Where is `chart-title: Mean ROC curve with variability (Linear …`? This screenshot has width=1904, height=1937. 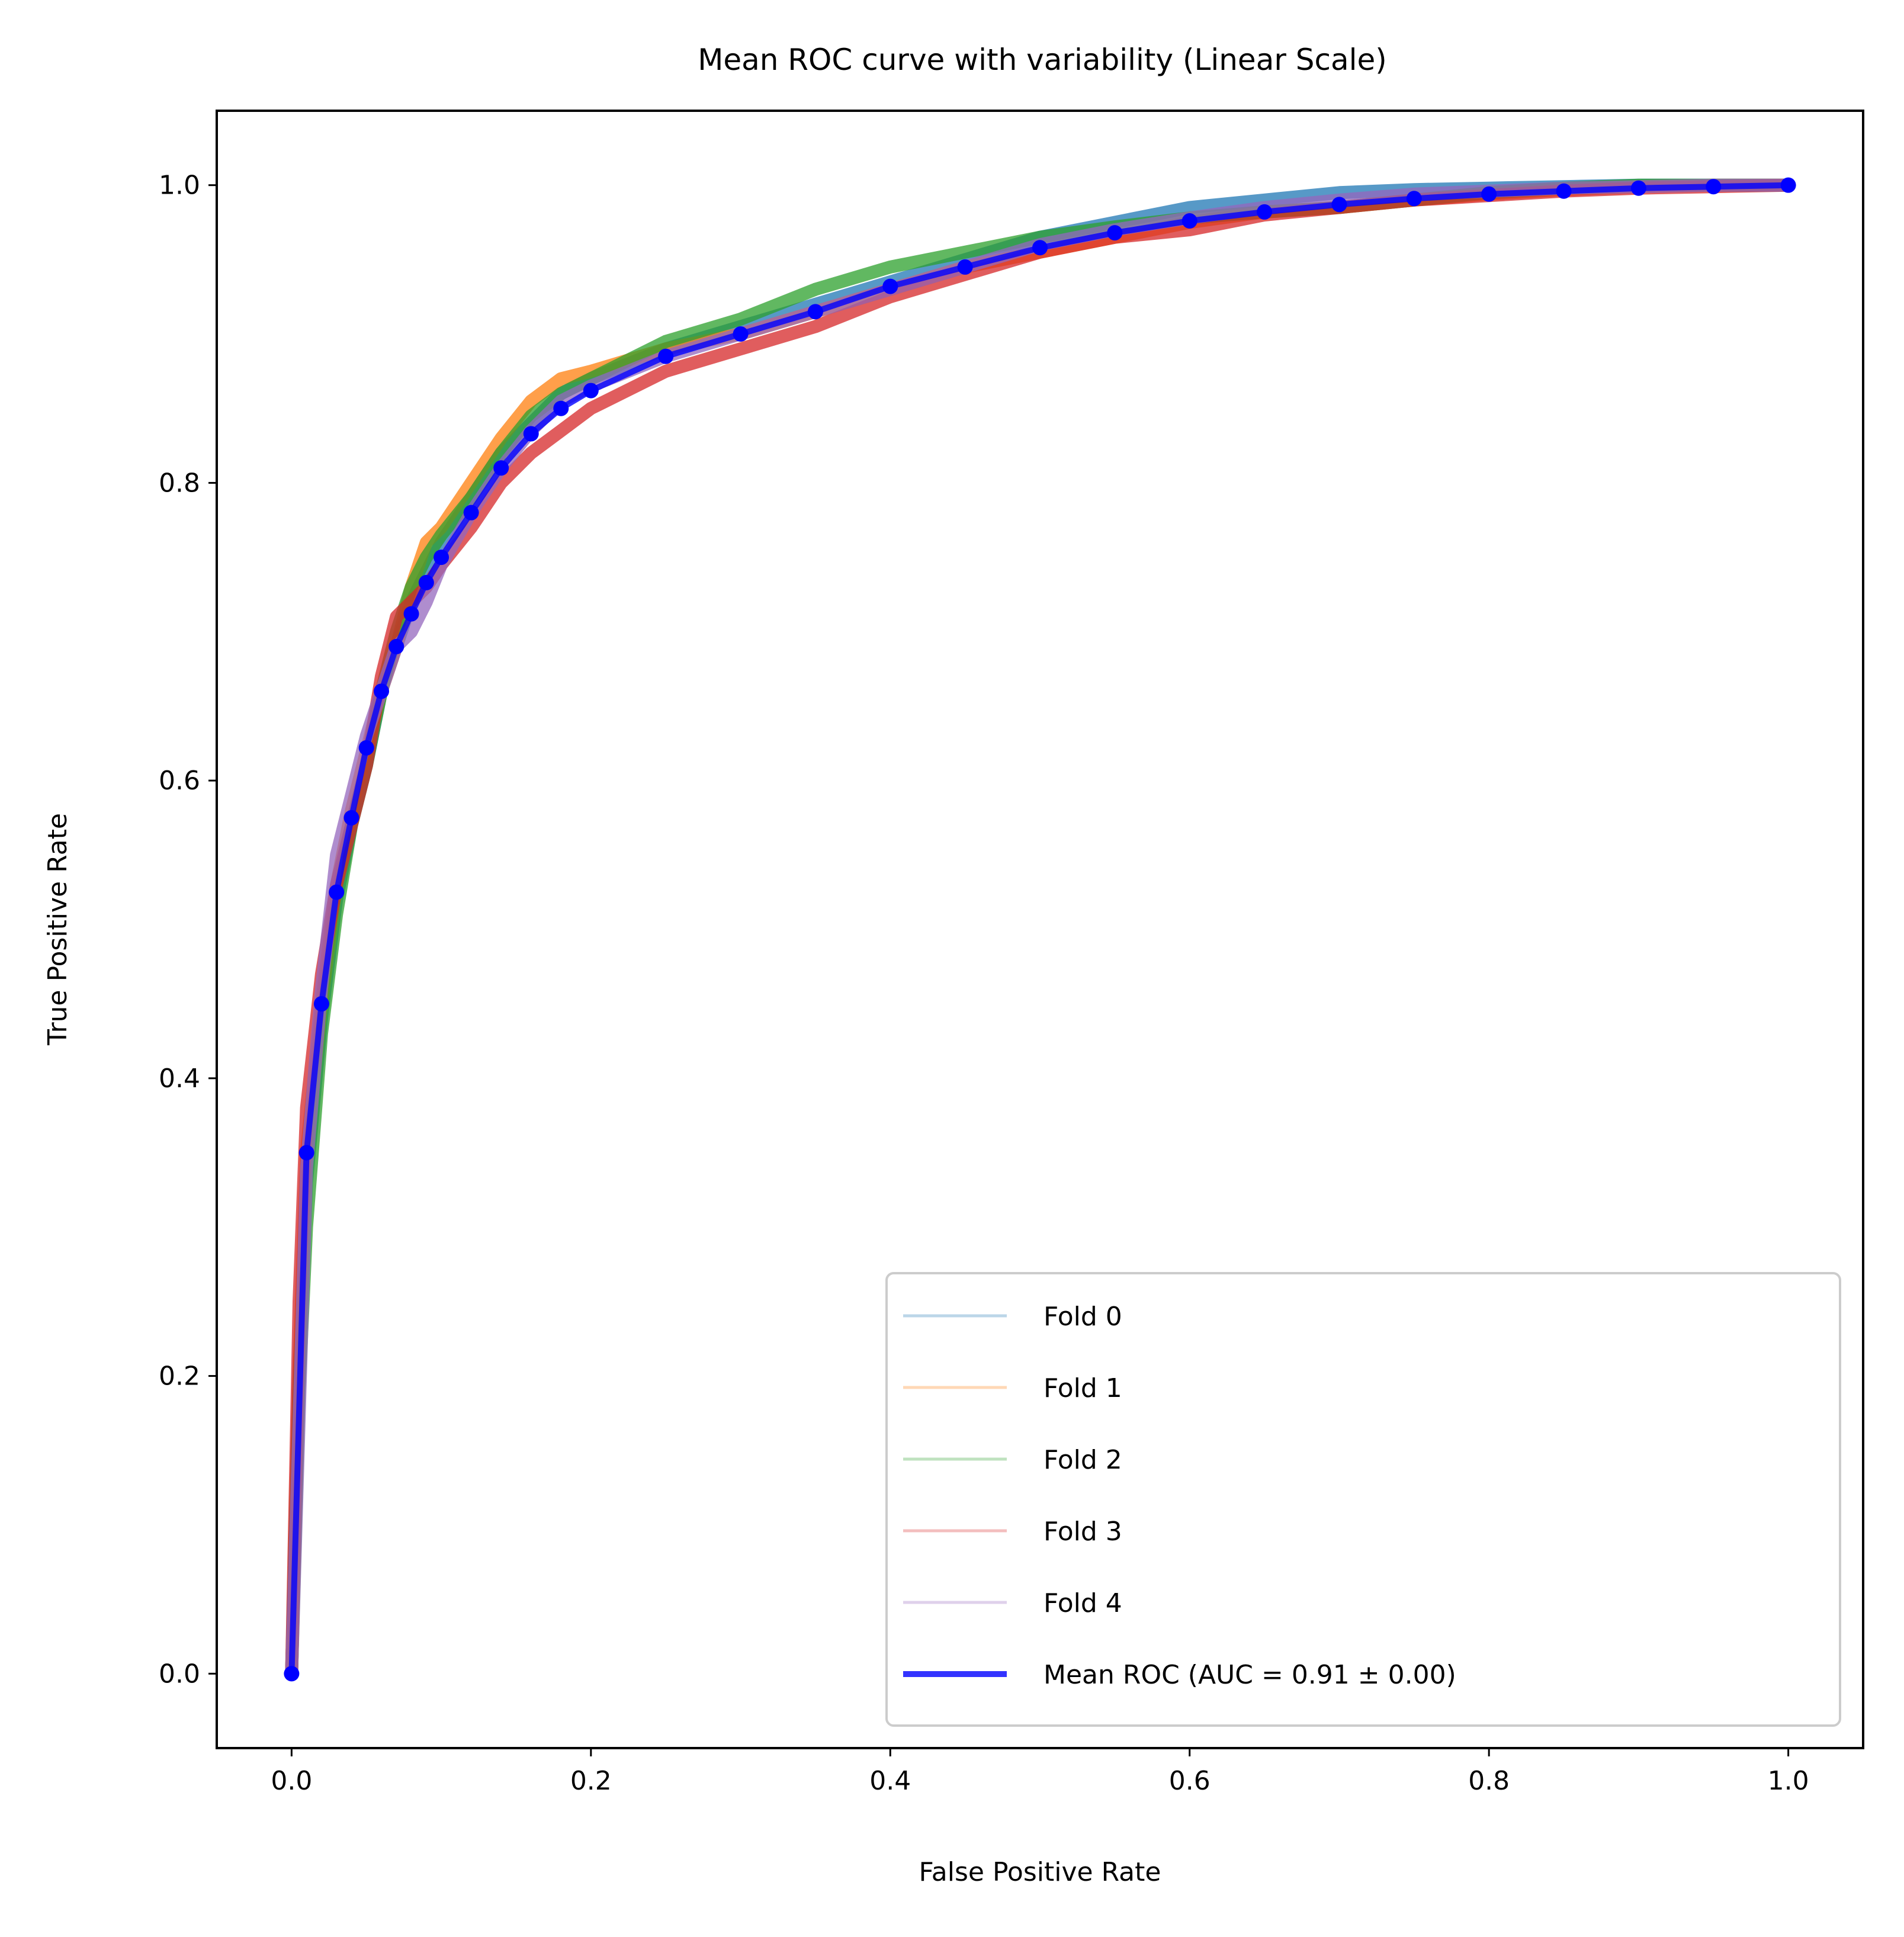 chart-title: Mean ROC curve with variability (Linear … is located at coordinates (1042, 60).